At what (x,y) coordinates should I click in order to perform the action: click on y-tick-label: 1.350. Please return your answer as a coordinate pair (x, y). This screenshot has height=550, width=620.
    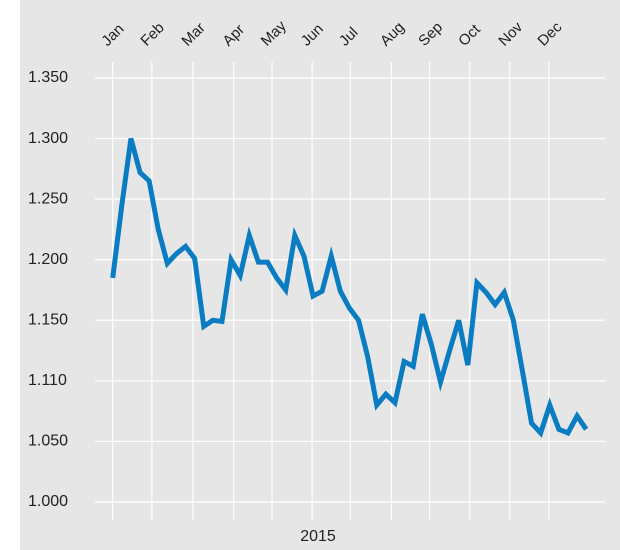
    Looking at the image, I should click on (48, 77).